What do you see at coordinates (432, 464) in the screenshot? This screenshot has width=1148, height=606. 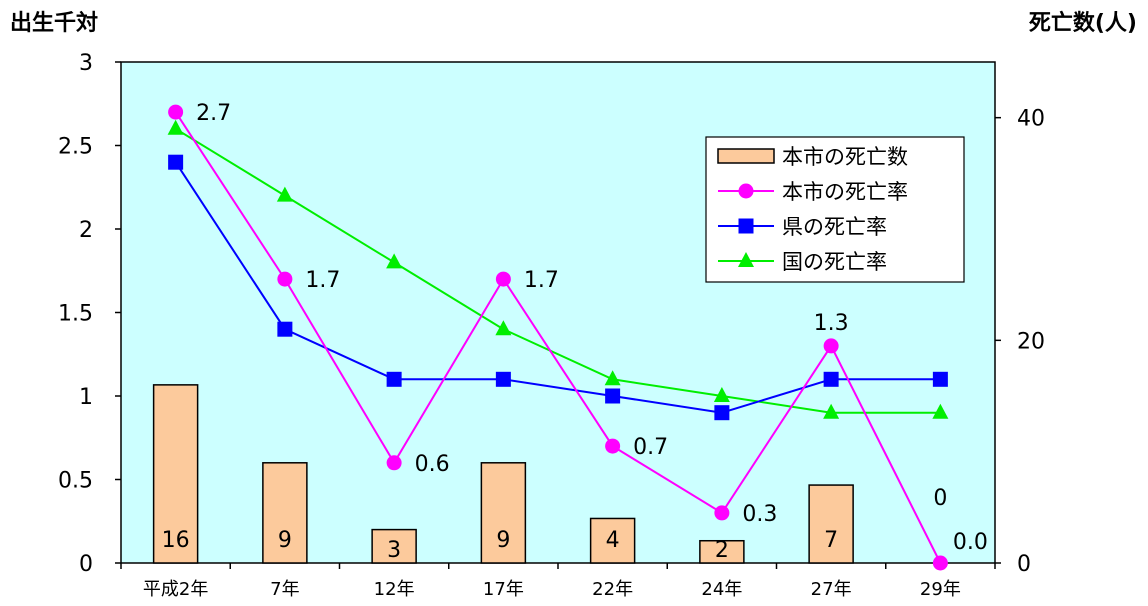 I see `rate-value-label: 0.6` at bounding box center [432, 464].